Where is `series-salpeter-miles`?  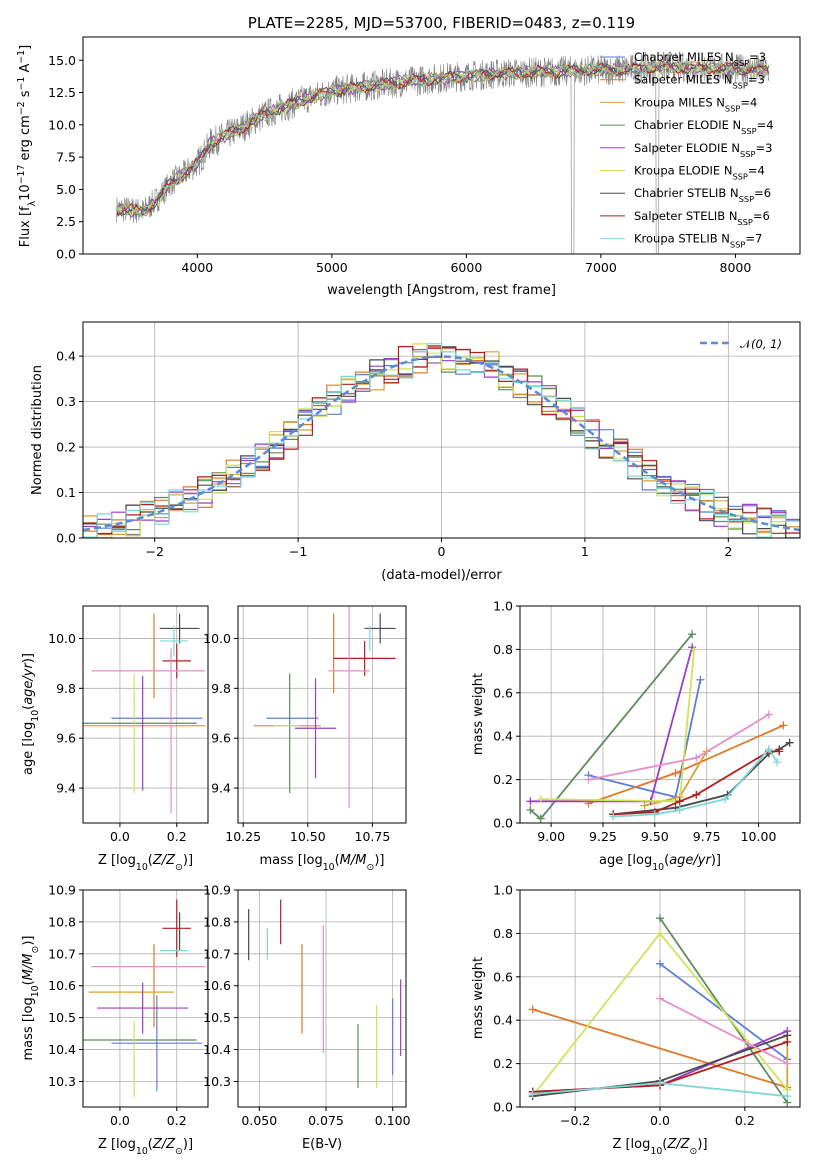
series-salpeter-miles is located at coordinates (686, 764).